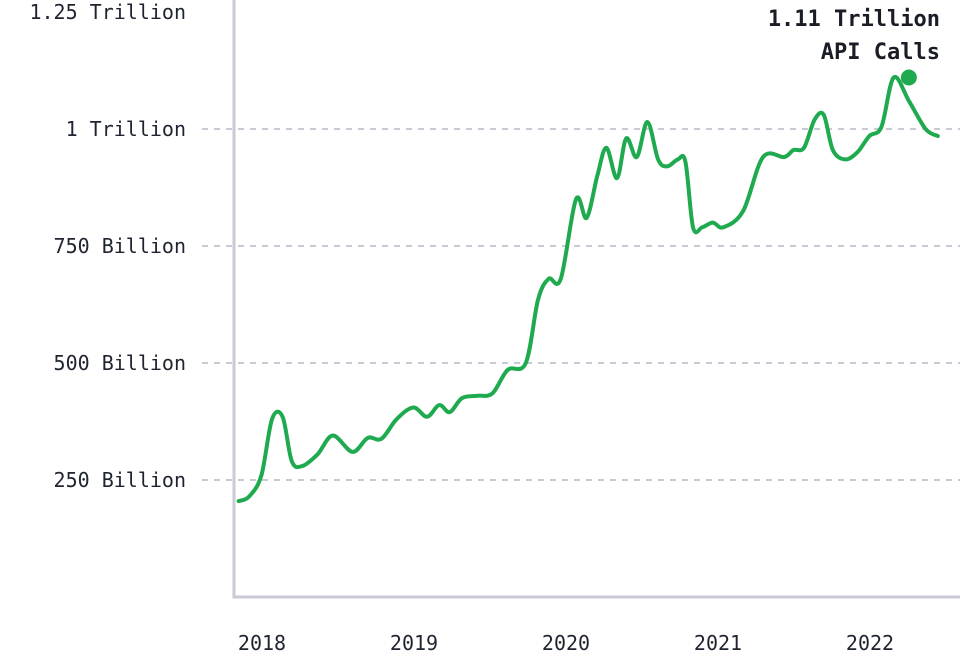  Describe the element at coordinates (126, 129) in the screenshot. I see `y-tick-label: 1 Trillion` at that location.